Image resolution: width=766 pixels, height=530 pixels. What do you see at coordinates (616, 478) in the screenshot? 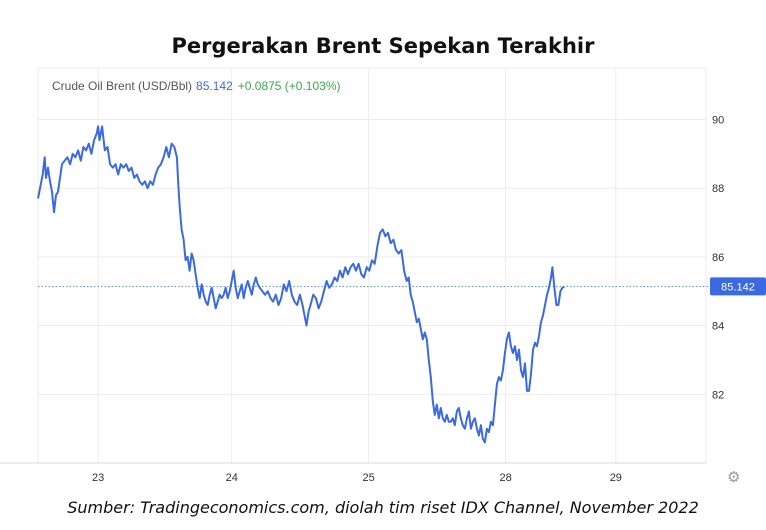
I see `x-tick-label: 29` at bounding box center [616, 478].